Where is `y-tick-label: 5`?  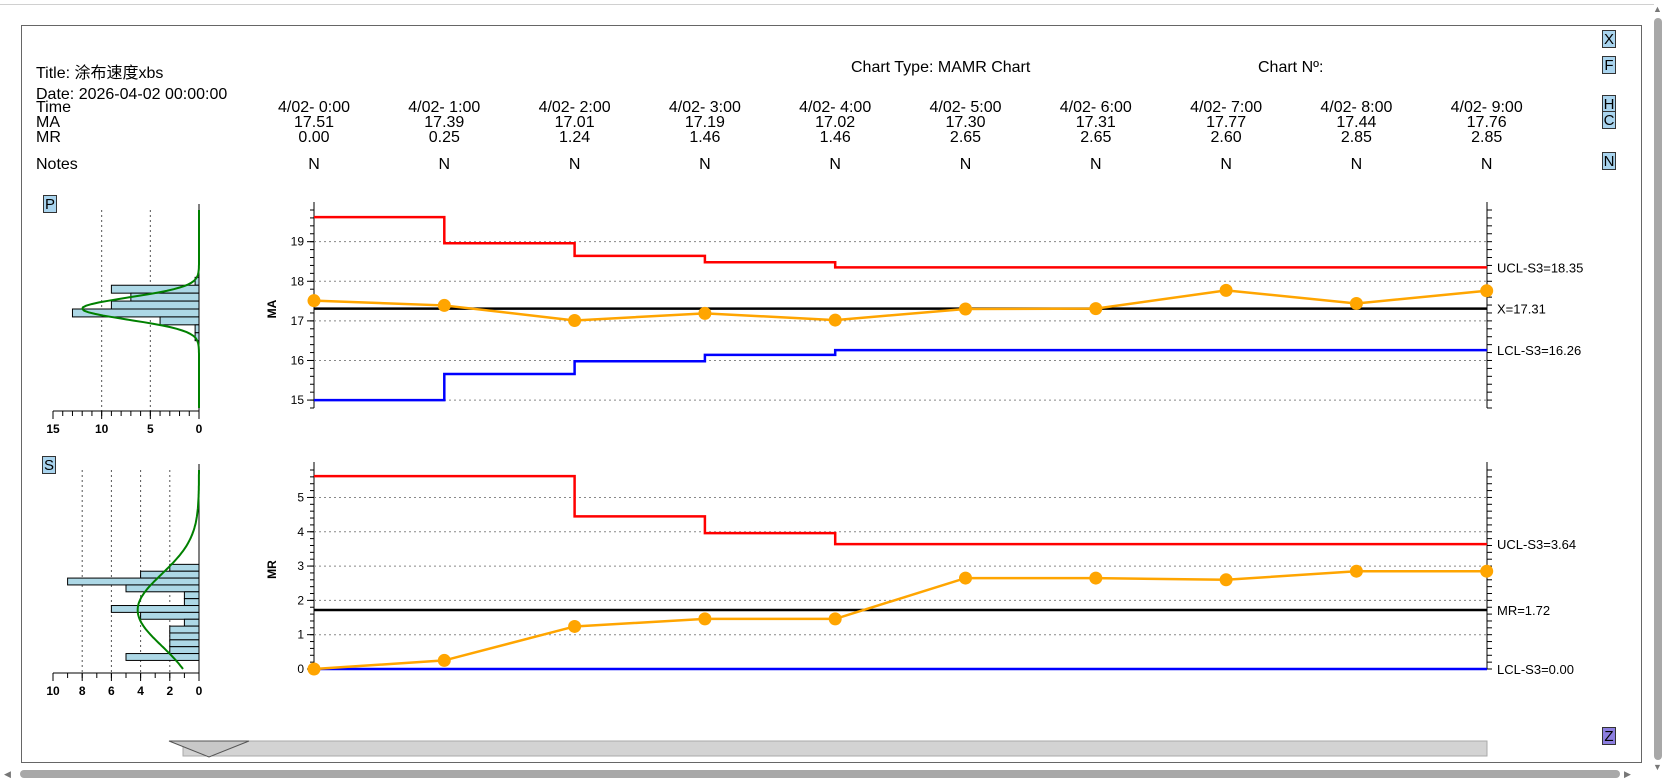
y-tick-label: 5 is located at coordinates (300, 497).